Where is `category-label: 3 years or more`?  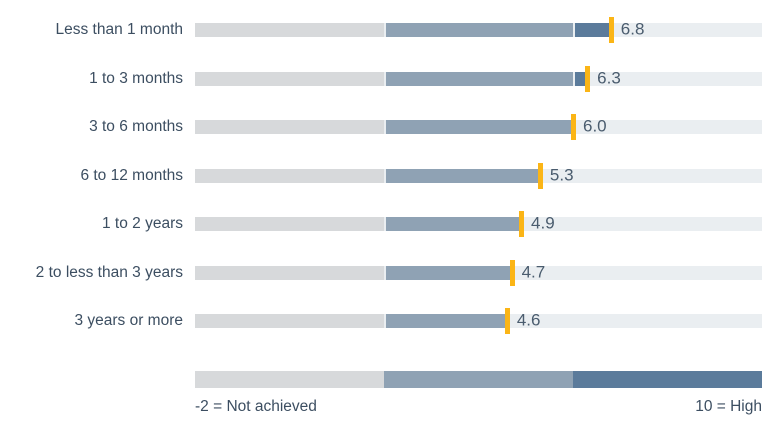
category-label: 3 years or more is located at coordinates (128, 321).